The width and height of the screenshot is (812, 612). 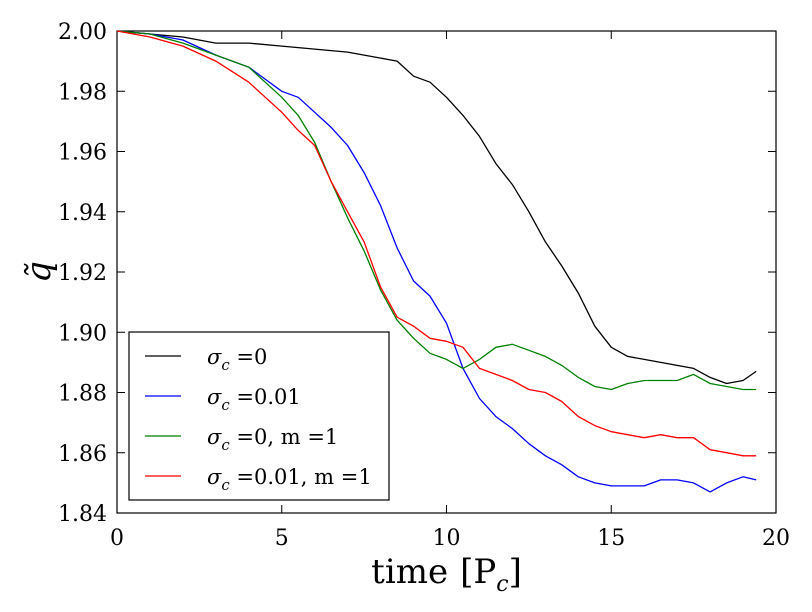 What do you see at coordinates (82, 32) in the screenshot?
I see `y-tick-label: 2.00` at bounding box center [82, 32].